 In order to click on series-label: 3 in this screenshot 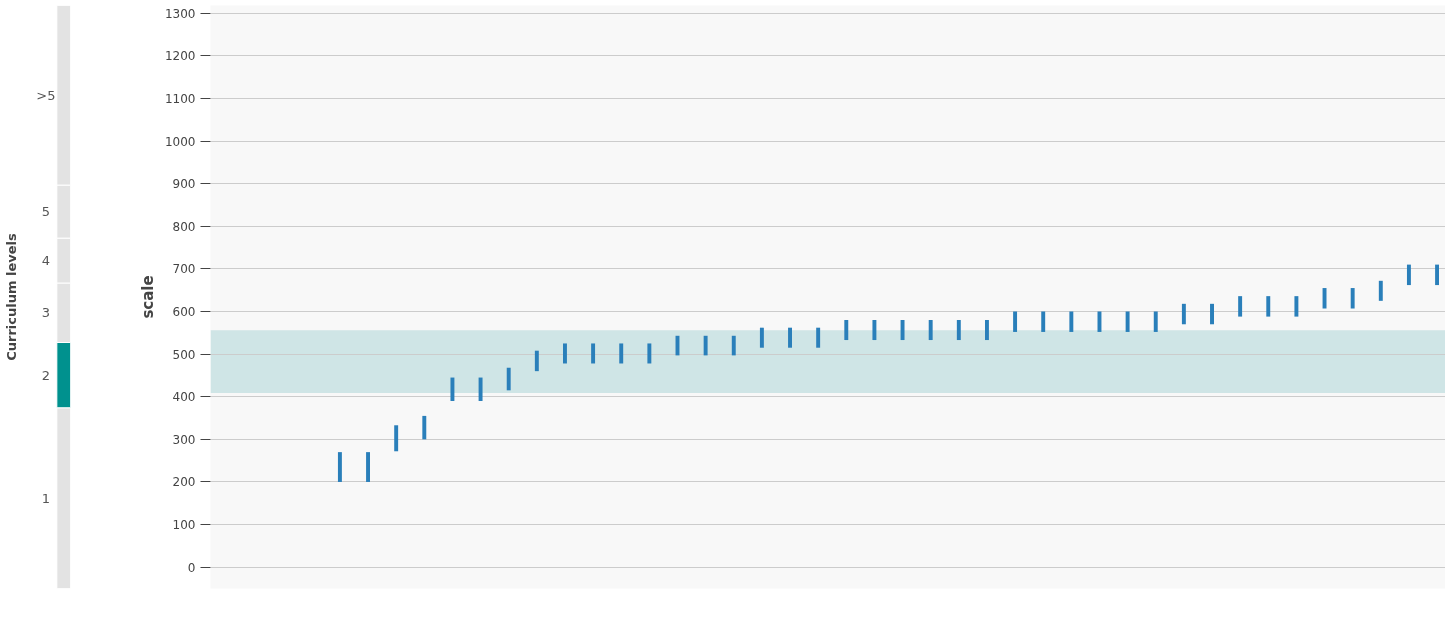, I will do `click(46, 313)`.